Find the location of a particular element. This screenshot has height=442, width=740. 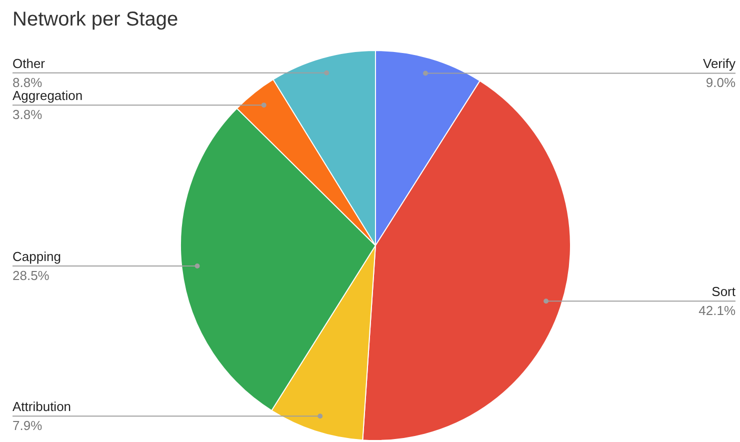

slice-label: Attribution is located at coordinates (42, 406).